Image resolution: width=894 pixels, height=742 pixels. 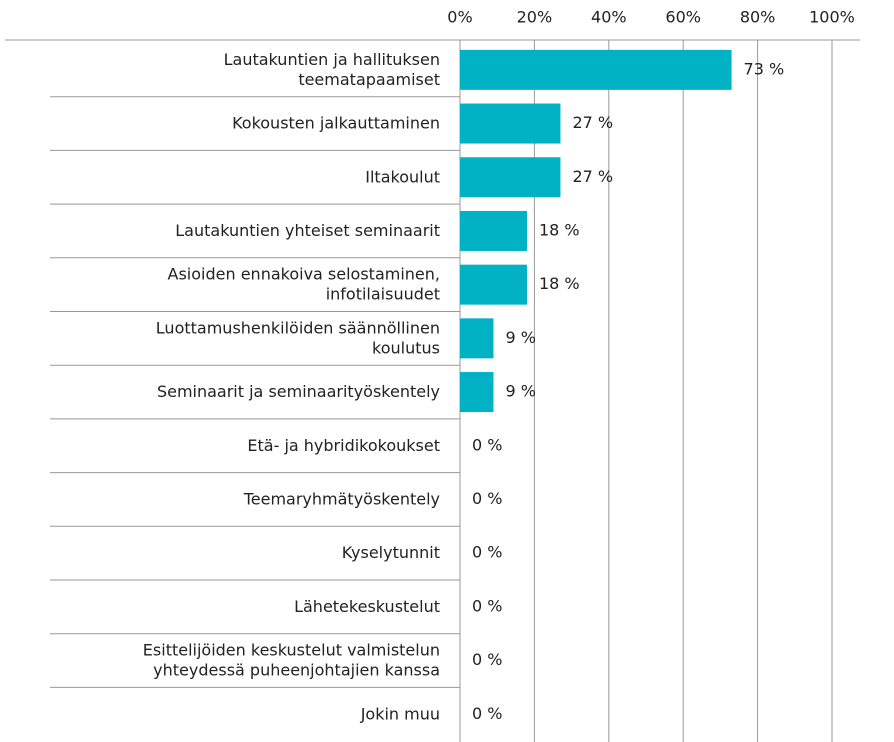 I want to click on x-tick-label: 20%, so click(x=535, y=17).